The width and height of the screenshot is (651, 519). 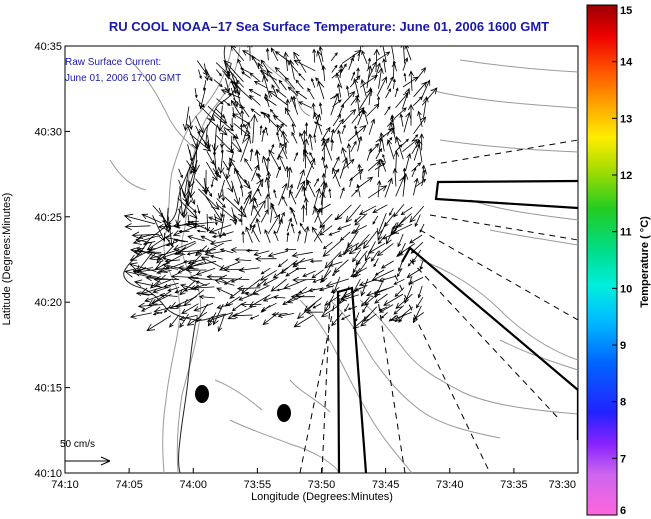 I want to click on colorbar-tick-label: 12, so click(x=626, y=176).